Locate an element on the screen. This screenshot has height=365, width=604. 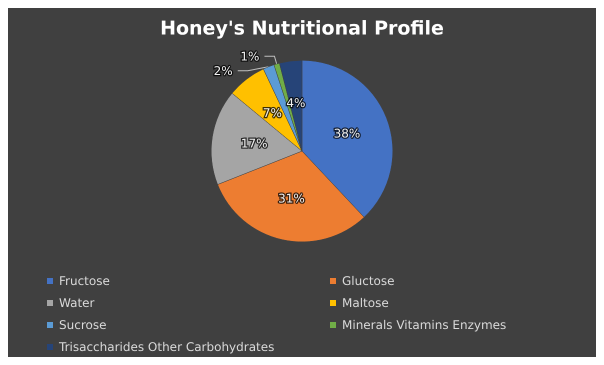
legend-label: Minerals Vitamins Enzymes is located at coordinates (424, 325).